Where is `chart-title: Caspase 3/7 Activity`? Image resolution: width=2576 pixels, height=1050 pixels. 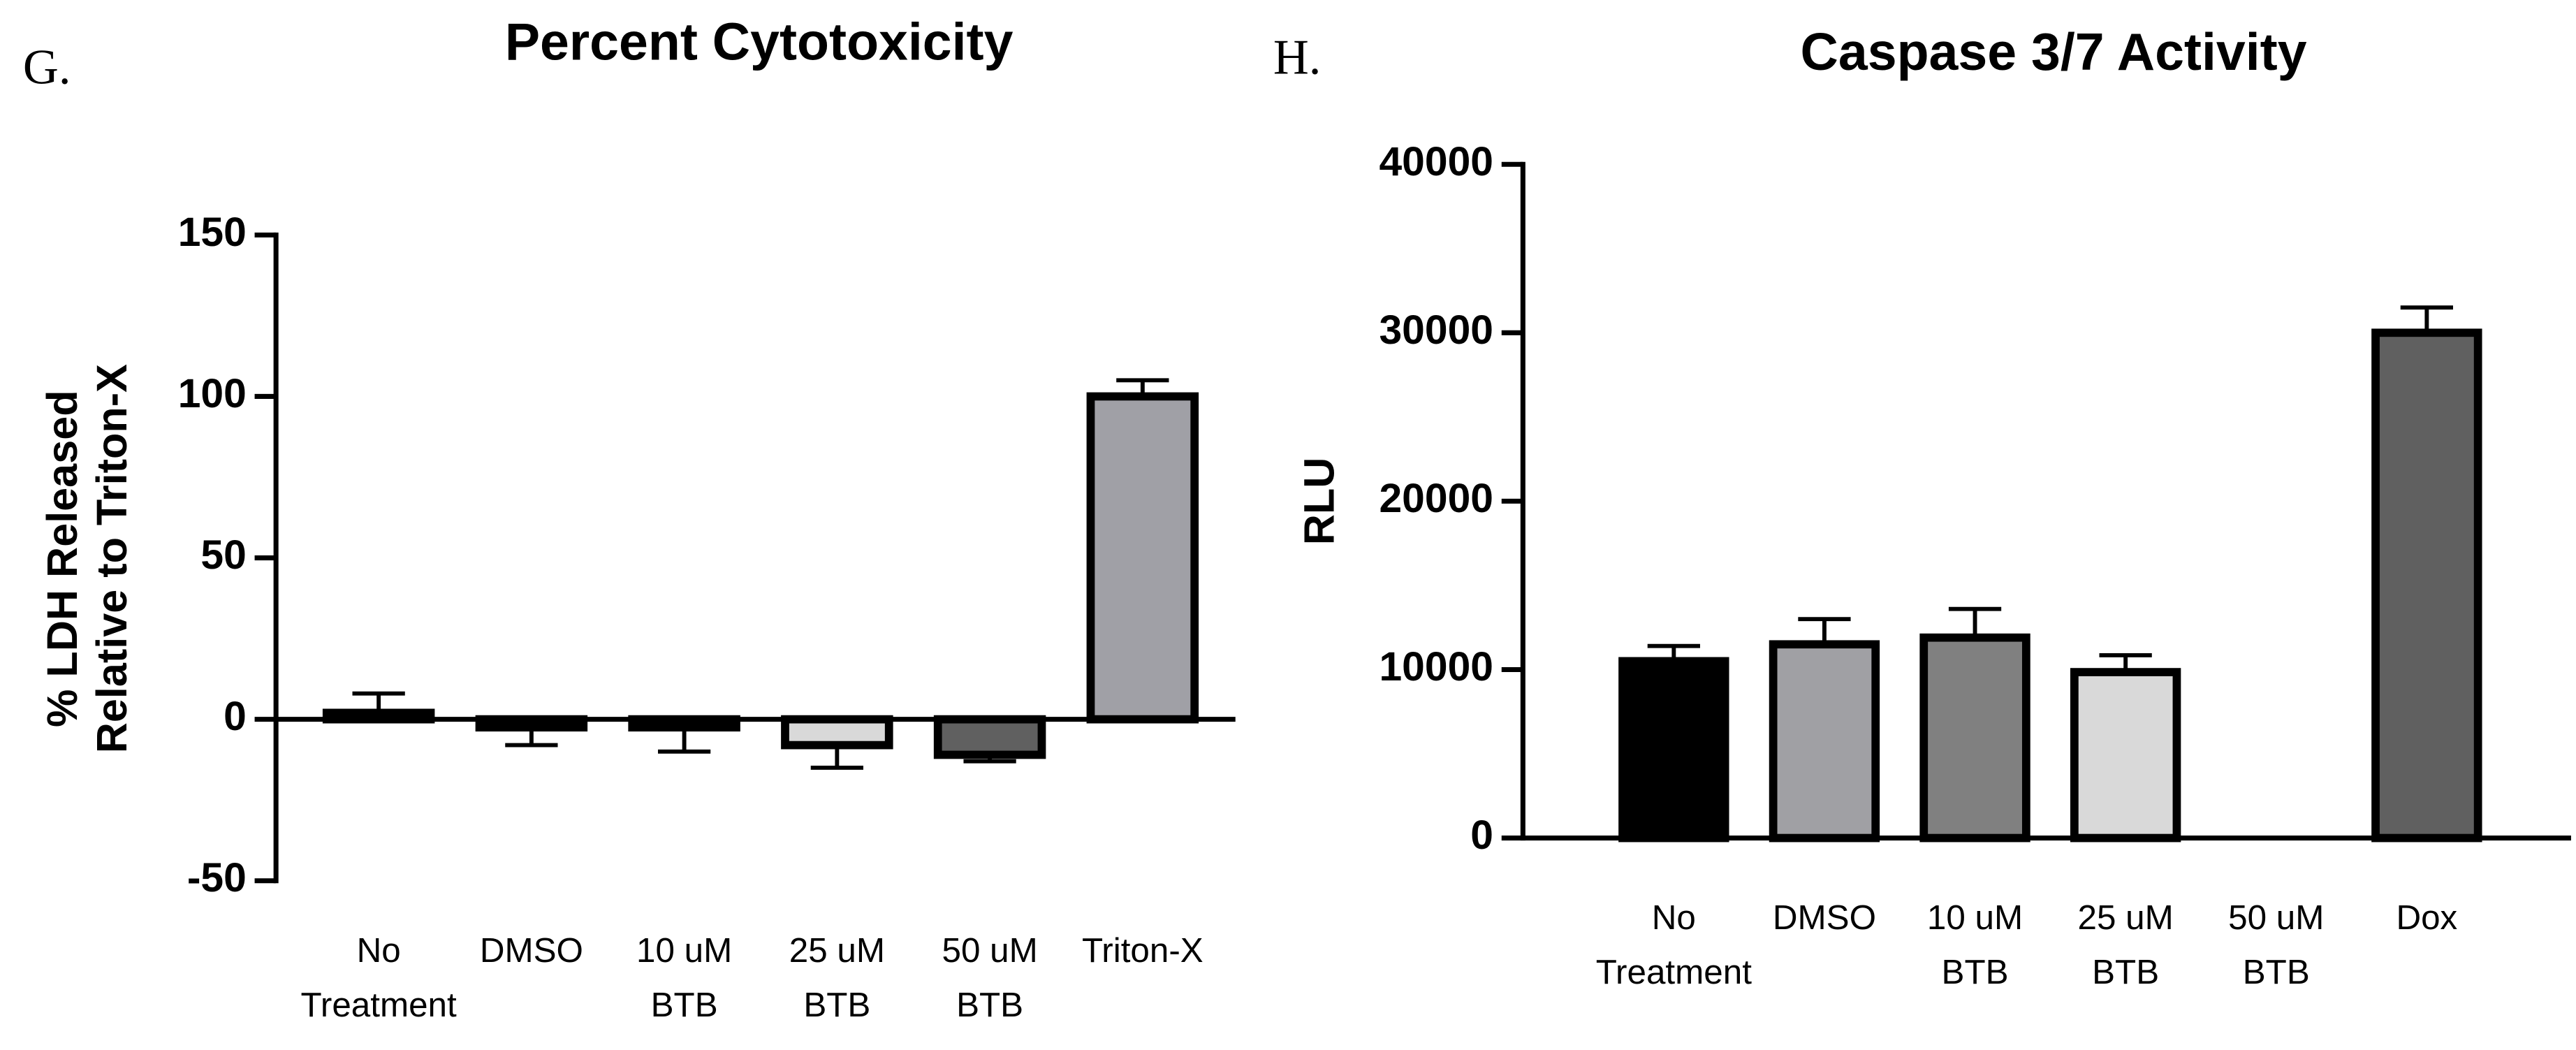
chart-title: Caspase 3/7 Activity is located at coordinates (2054, 52).